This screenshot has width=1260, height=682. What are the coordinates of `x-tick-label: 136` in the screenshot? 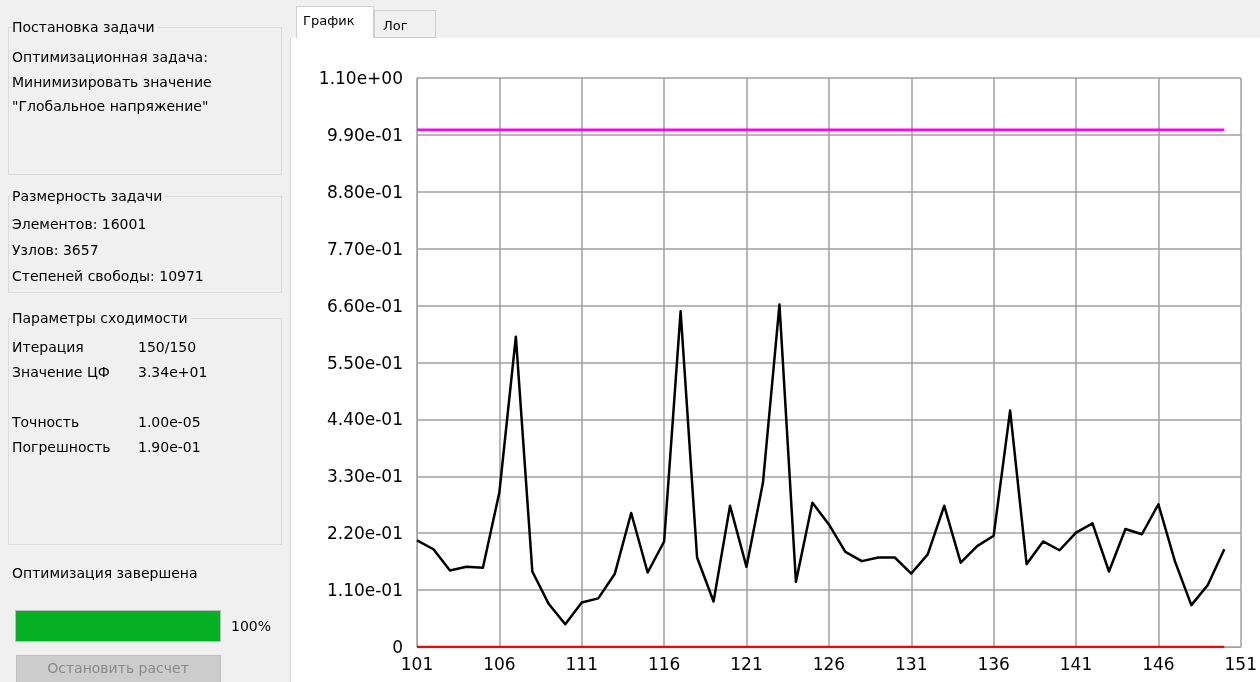 It's located at (993, 663).